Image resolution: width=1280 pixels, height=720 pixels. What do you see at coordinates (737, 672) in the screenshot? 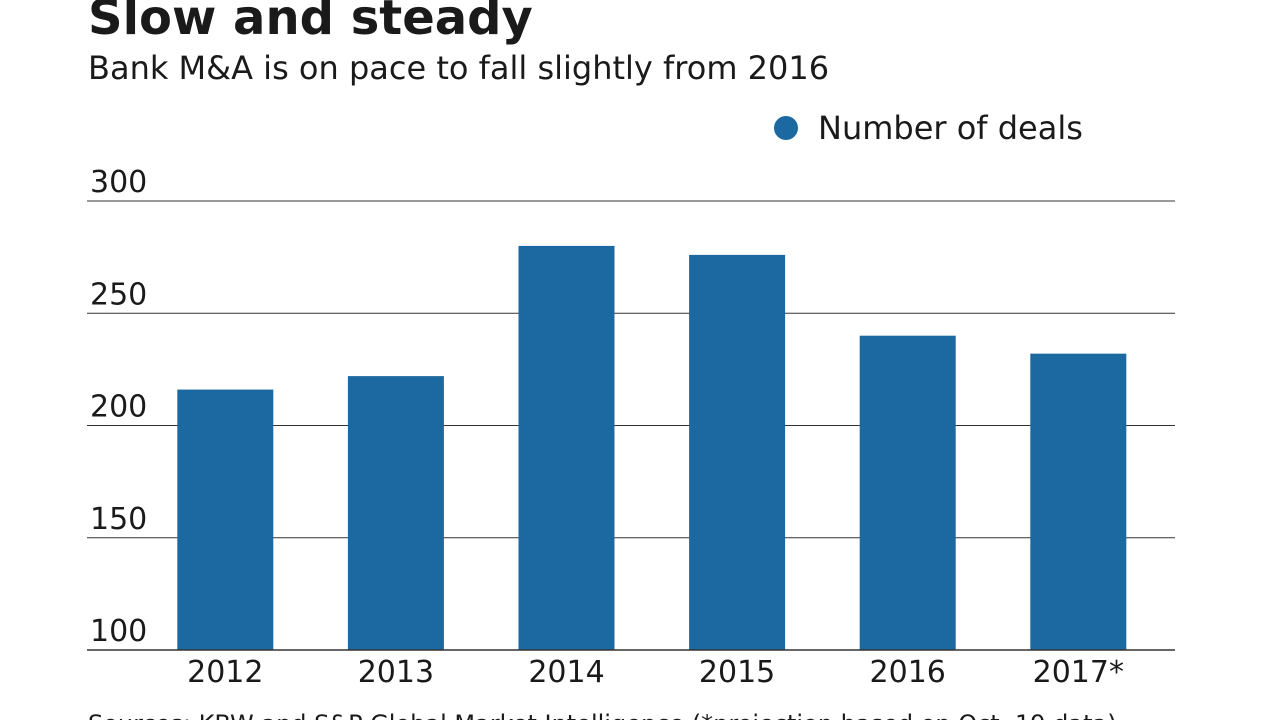
I see `x-tick-label: 2015` at bounding box center [737, 672].